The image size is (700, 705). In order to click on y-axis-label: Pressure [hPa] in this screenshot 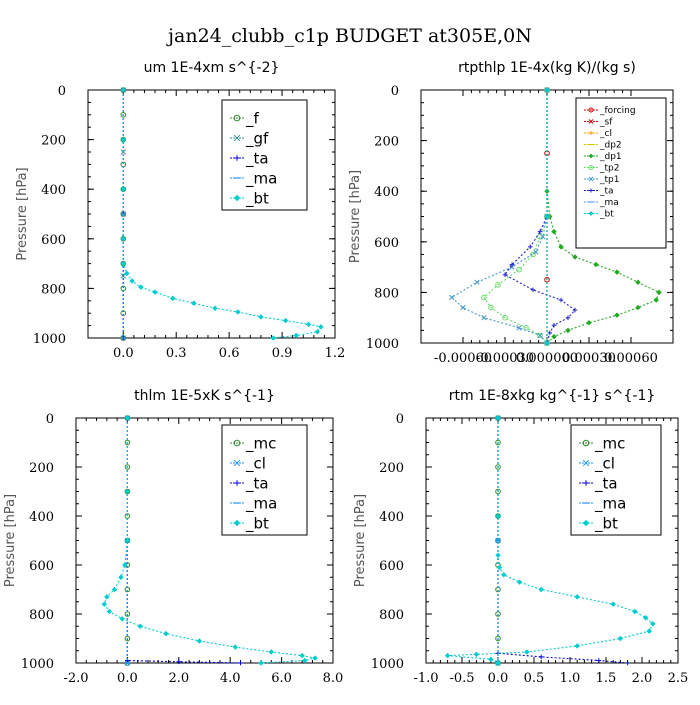, I will do `click(355, 216)`.